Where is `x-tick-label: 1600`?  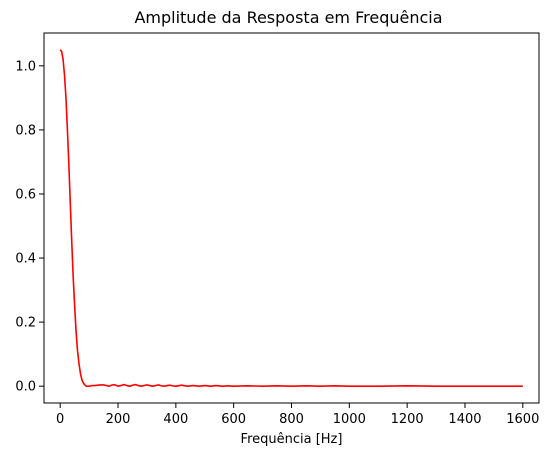
x-tick-label: 1600 is located at coordinates (522, 419).